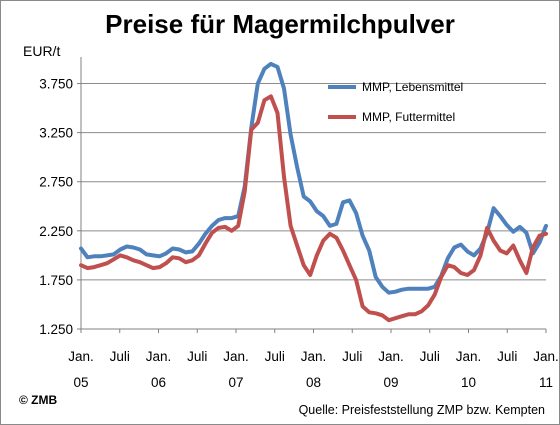 The width and height of the screenshot is (560, 425). Describe the element at coordinates (280, 24) in the screenshot. I see `chart-title: Preise für Magermilchpulver` at that location.